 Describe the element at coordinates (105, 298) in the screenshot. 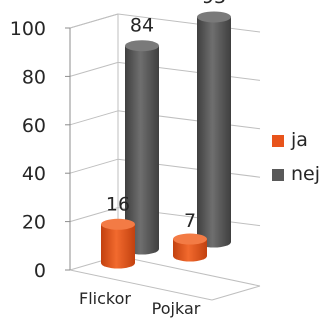

I see `x-category-label-flickor: Flickor` at that location.